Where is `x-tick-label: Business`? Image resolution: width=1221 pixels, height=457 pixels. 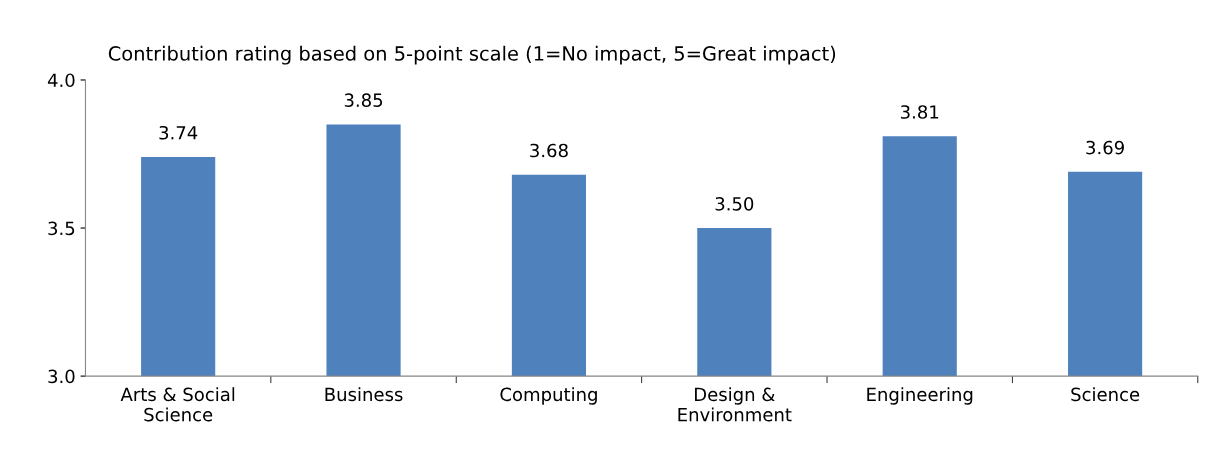
x-tick-label: Business is located at coordinates (364, 394).